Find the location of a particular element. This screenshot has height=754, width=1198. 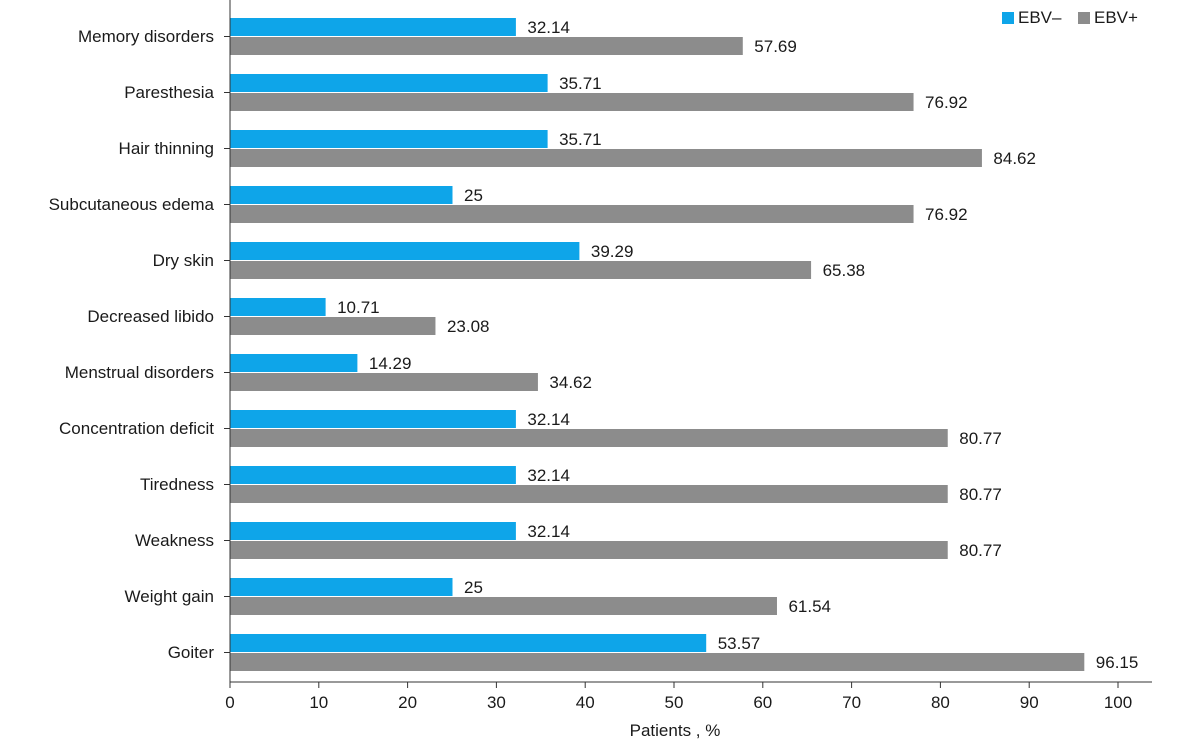

bar-ebv-negative-menstrual-disorders is located at coordinates (294, 363).